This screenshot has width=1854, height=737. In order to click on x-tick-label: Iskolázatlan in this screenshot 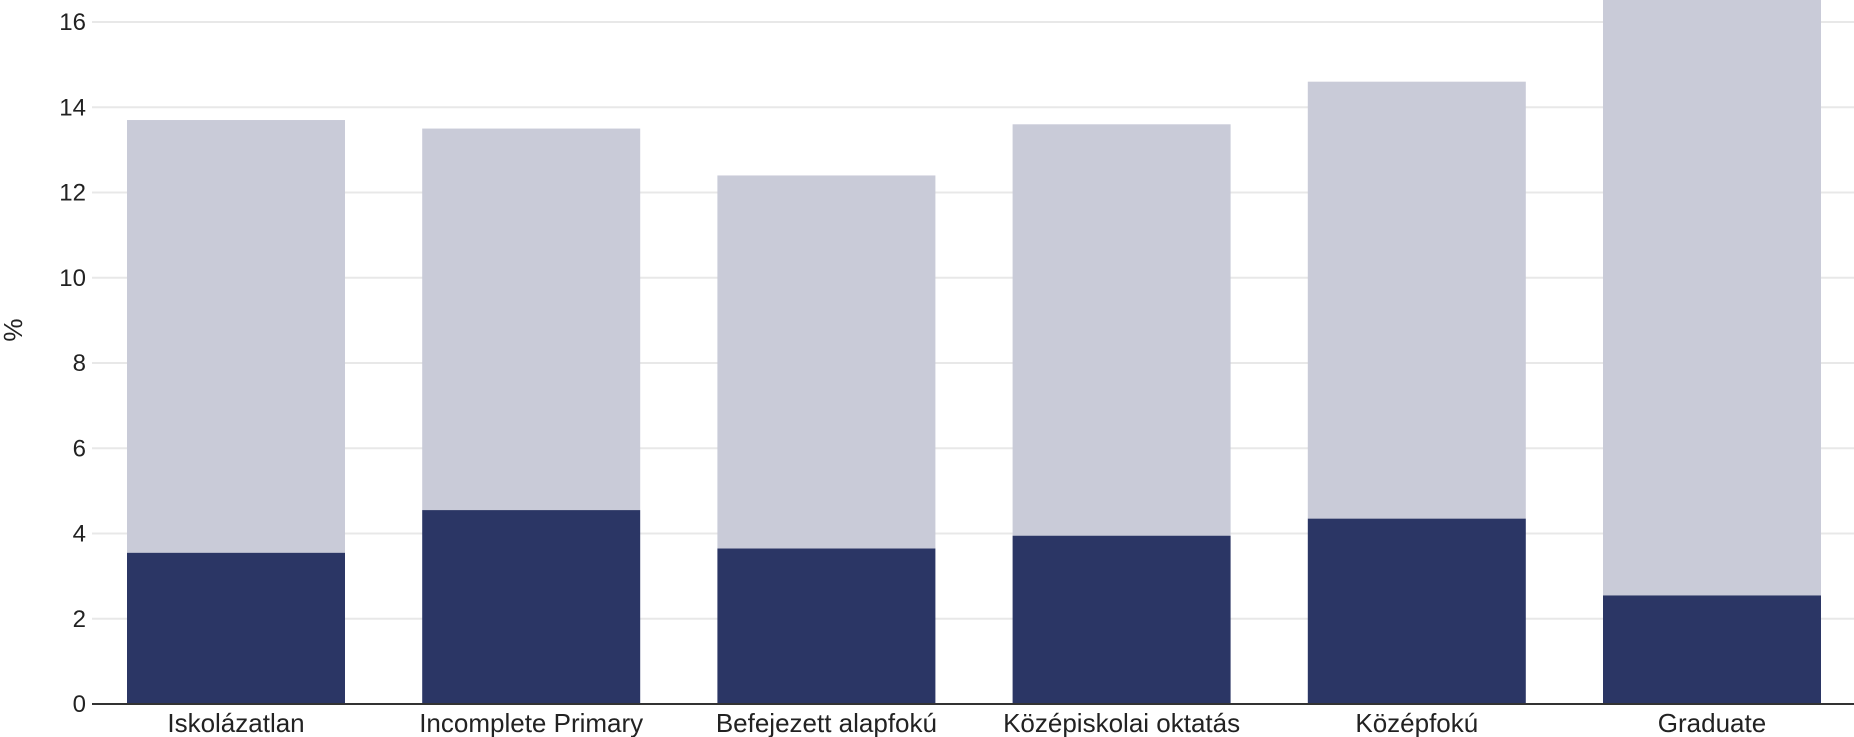, I will do `click(235, 722)`.